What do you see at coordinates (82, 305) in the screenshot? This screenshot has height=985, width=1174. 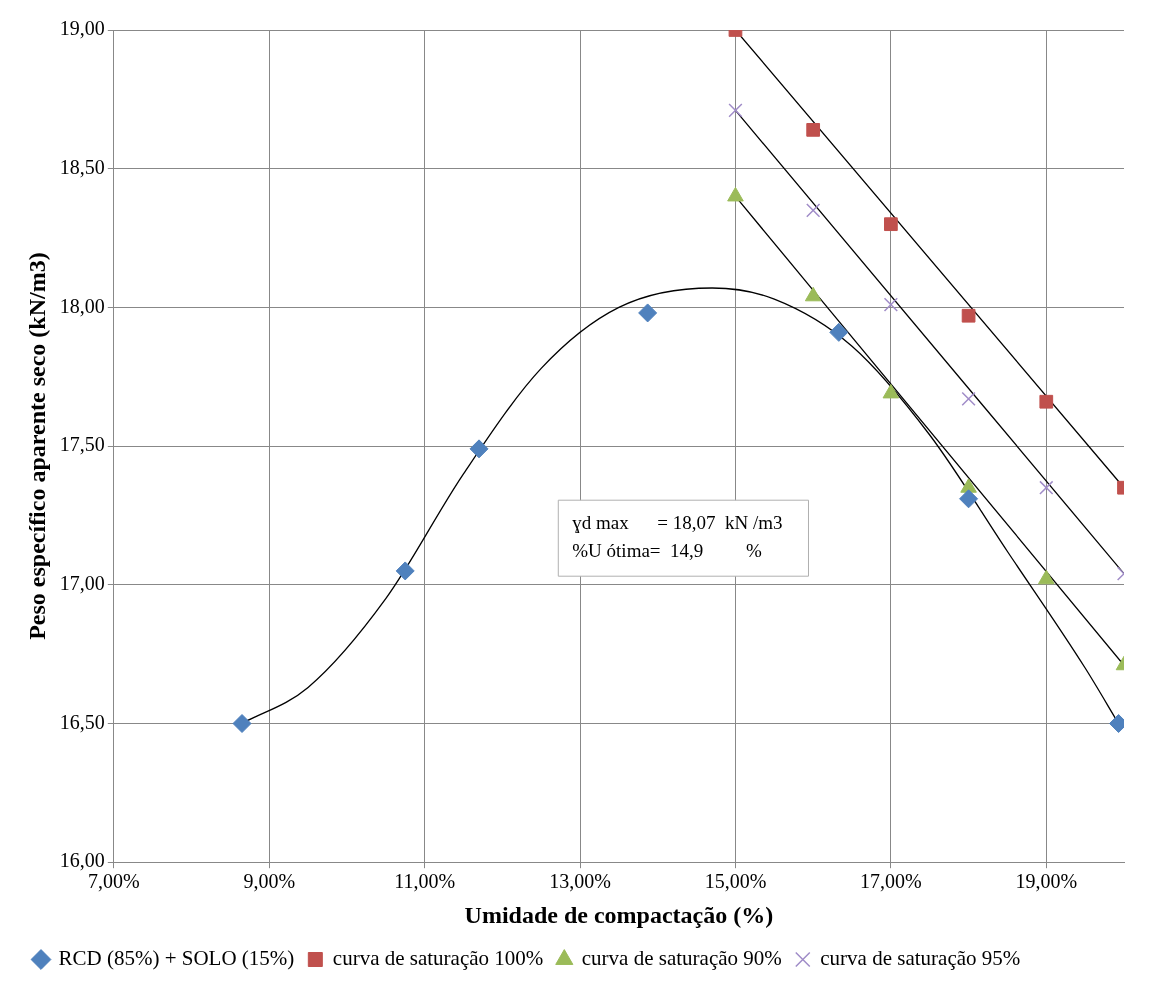 I see `y-tick-label: 18,00` at bounding box center [82, 305].